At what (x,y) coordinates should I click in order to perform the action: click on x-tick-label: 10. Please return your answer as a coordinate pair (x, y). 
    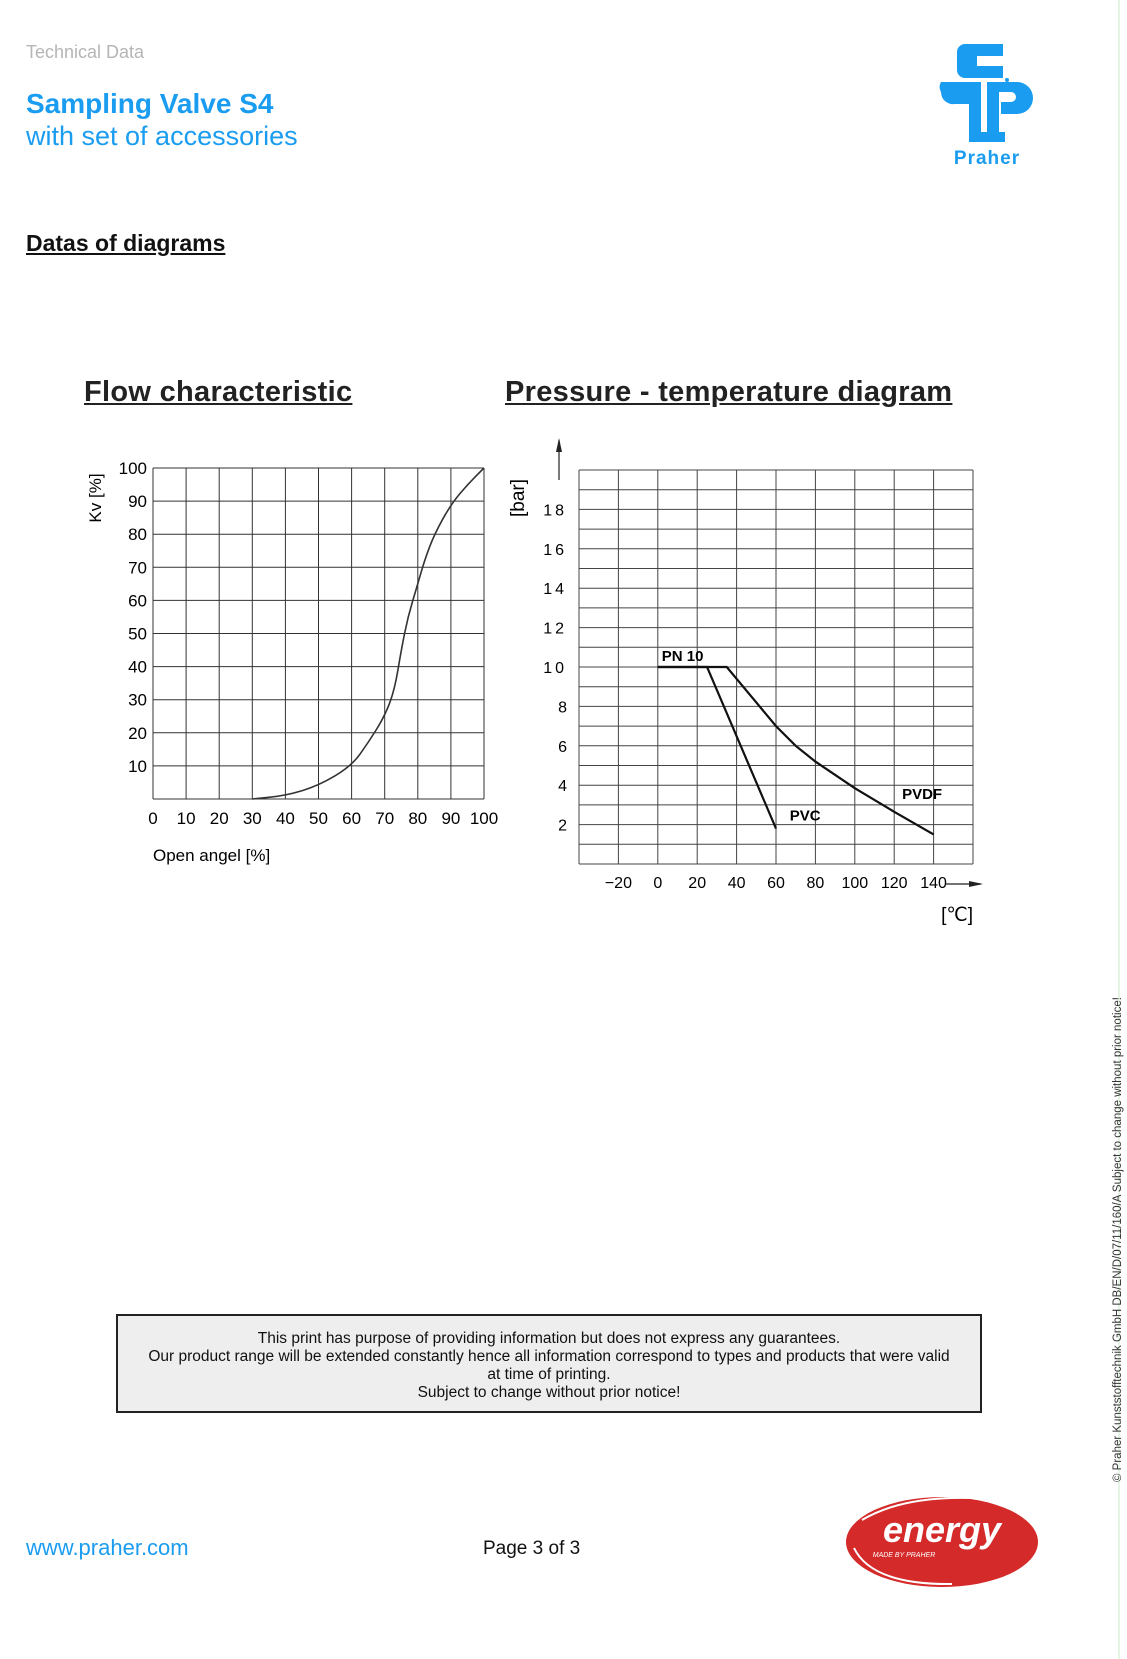
    Looking at the image, I should click on (186, 818).